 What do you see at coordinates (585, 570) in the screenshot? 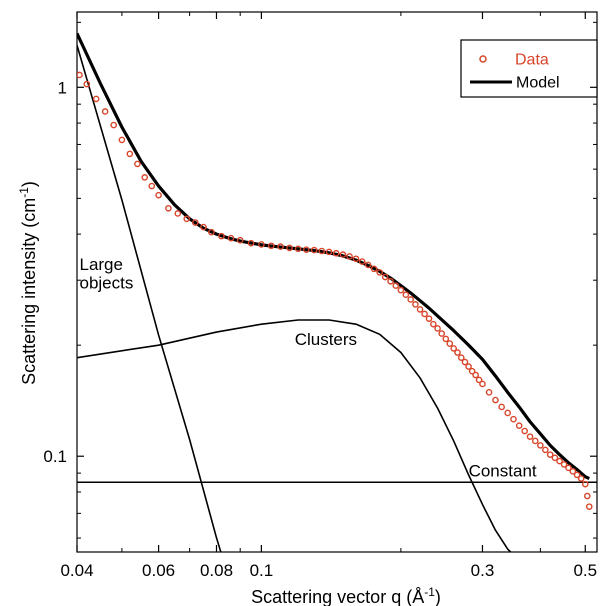
I see `x-tick-label-5: 0.5` at bounding box center [585, 570].